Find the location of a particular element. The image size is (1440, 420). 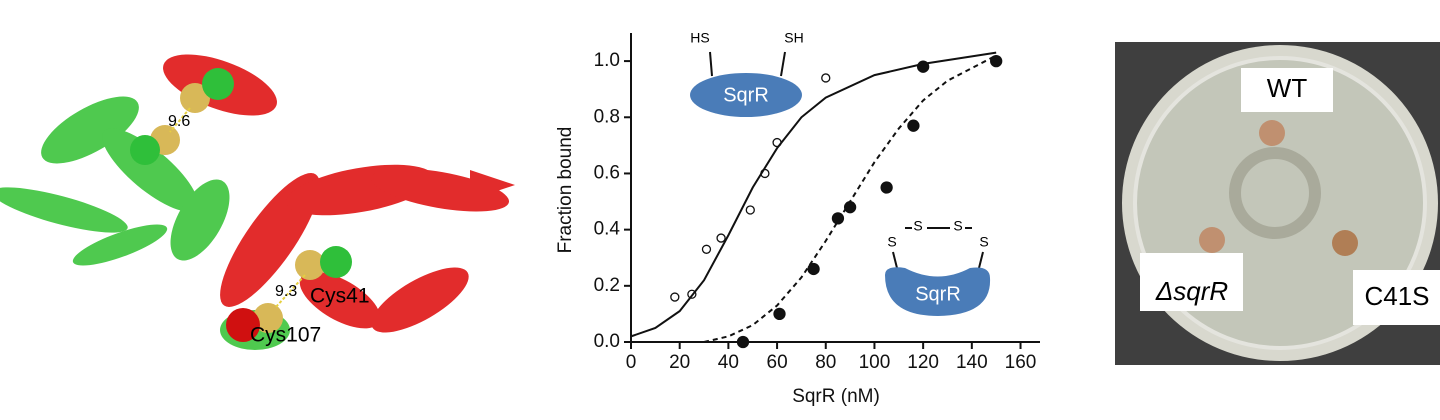

x-axis-label: SqrR (nM) is located at coordinates (836, 396).